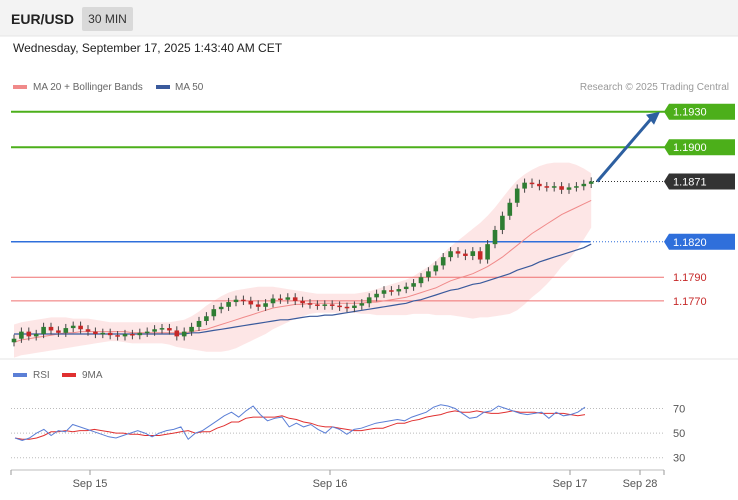 The image size is (738, 500). I want to click on price-labels: 1.1930 1.1900 1.1871 1.1820 1.1790 1.1770, so click(699, 205).